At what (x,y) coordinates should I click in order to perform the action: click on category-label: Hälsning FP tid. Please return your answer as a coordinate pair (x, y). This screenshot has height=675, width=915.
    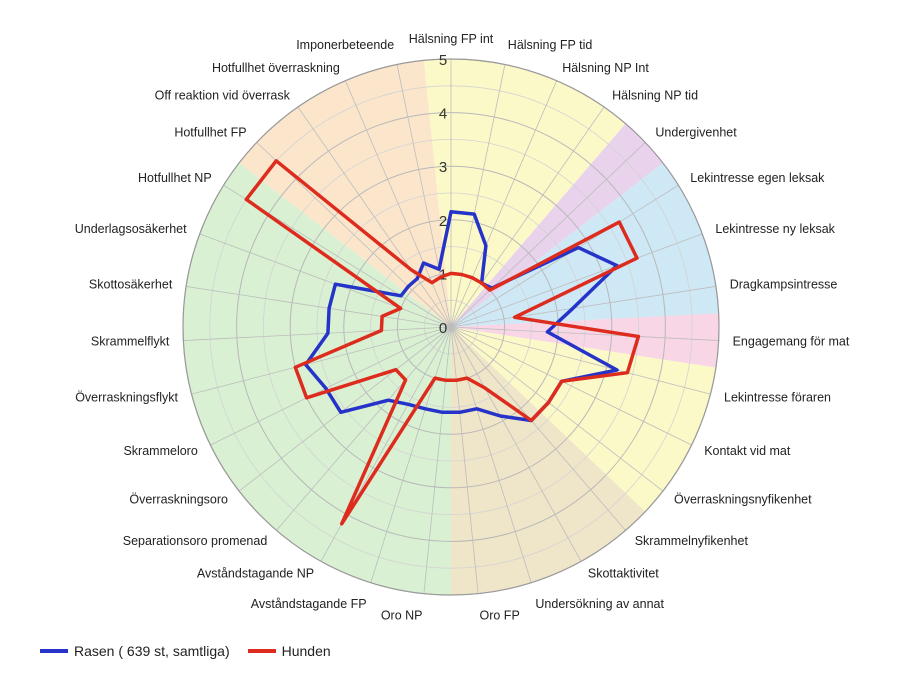
    Looking at the image, I should click on (550, 45).